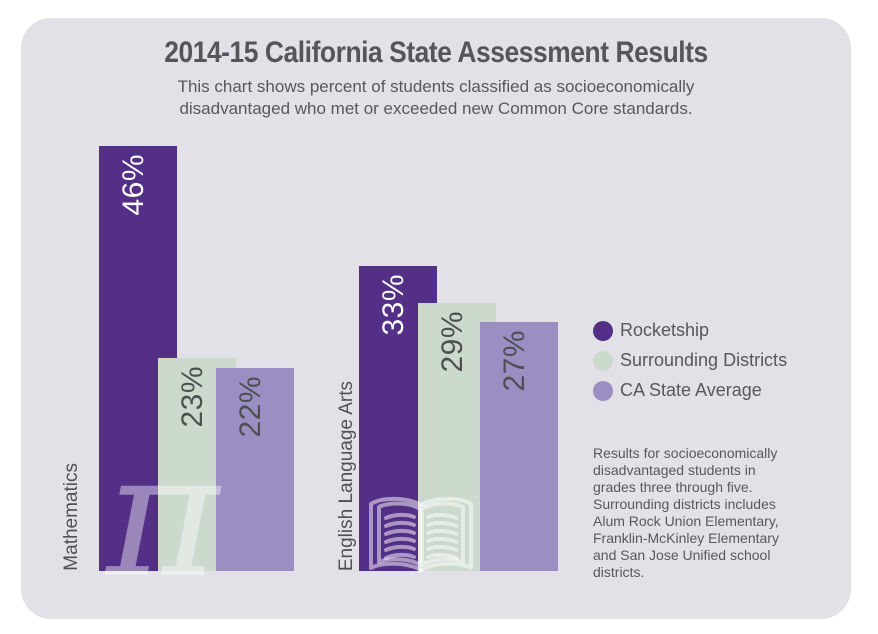 The height and width of the screenshot is (634, 878). I want to click on legend-item-ca-state-average: CA State Average, so click(690, 390).